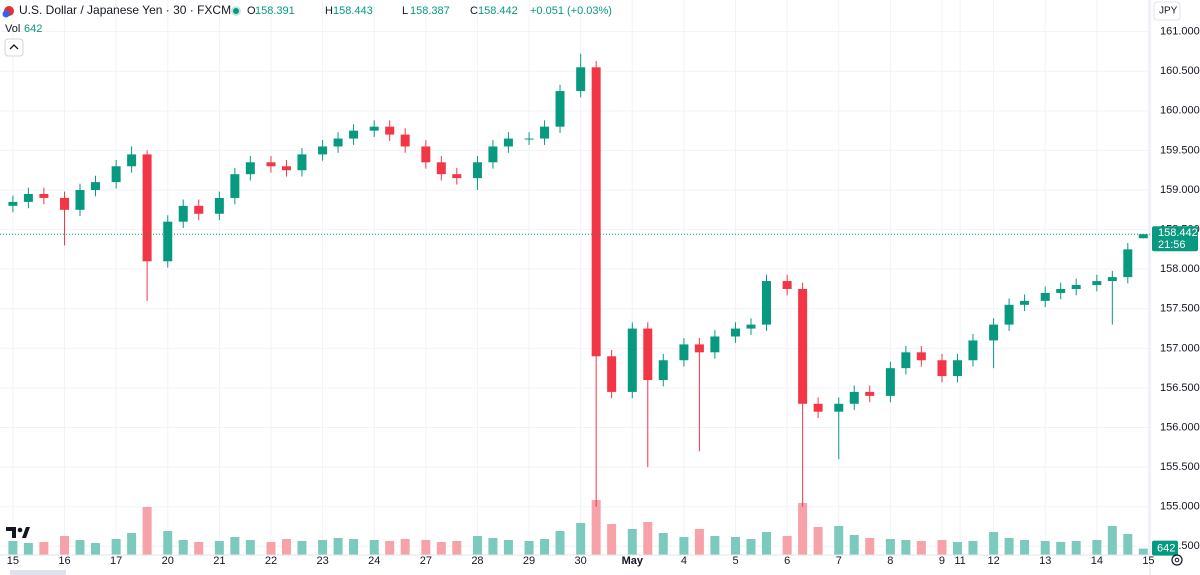  Describe the element at coordinates (1097, 561) in the screenshot. I see `x-tick-label: 14` at that location.